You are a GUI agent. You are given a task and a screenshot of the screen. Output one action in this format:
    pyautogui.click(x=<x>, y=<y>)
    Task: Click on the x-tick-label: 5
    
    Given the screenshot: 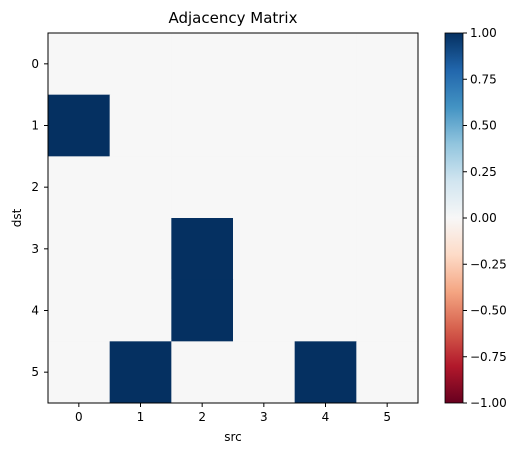 What is the action you would take?
    pyautogui.click(x=387, y=417)
    